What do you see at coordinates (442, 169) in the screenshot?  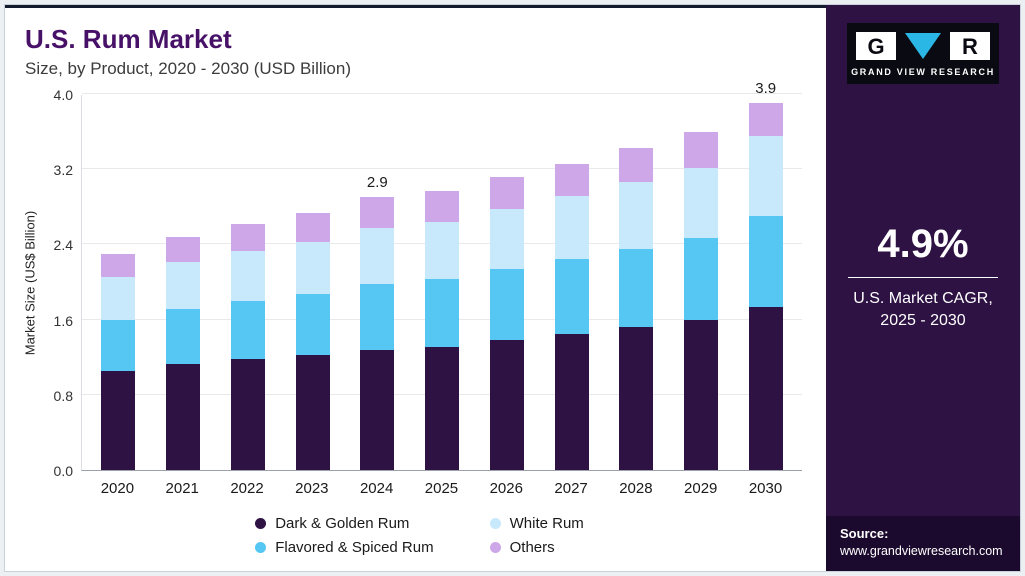 I see `gridline-3.2` at bounding box center [442, 169].